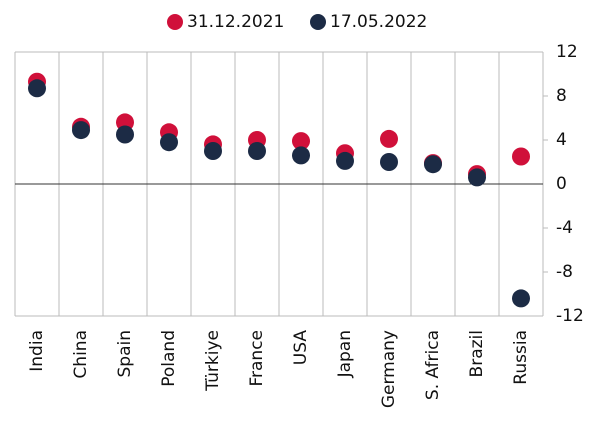 The image size is (601, 427). I want to click on x-tick-label: France, so click(257, 358).